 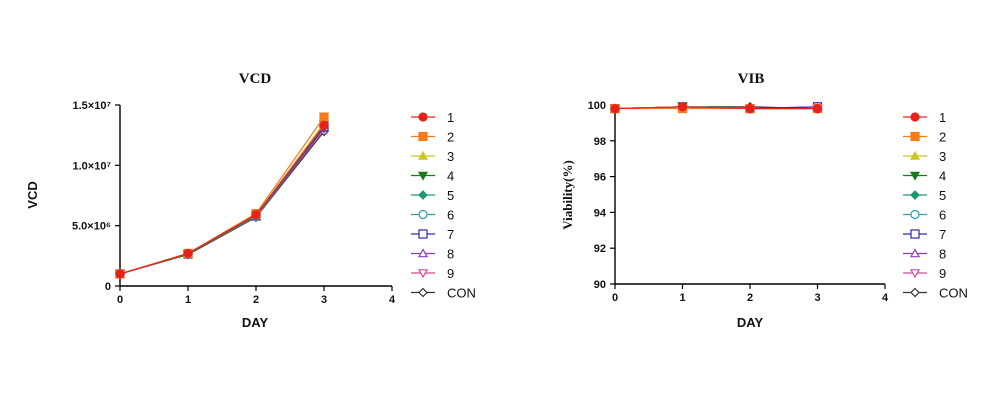 I want to click on y-axis-label: Viability(%), so click(x=567, y=195).